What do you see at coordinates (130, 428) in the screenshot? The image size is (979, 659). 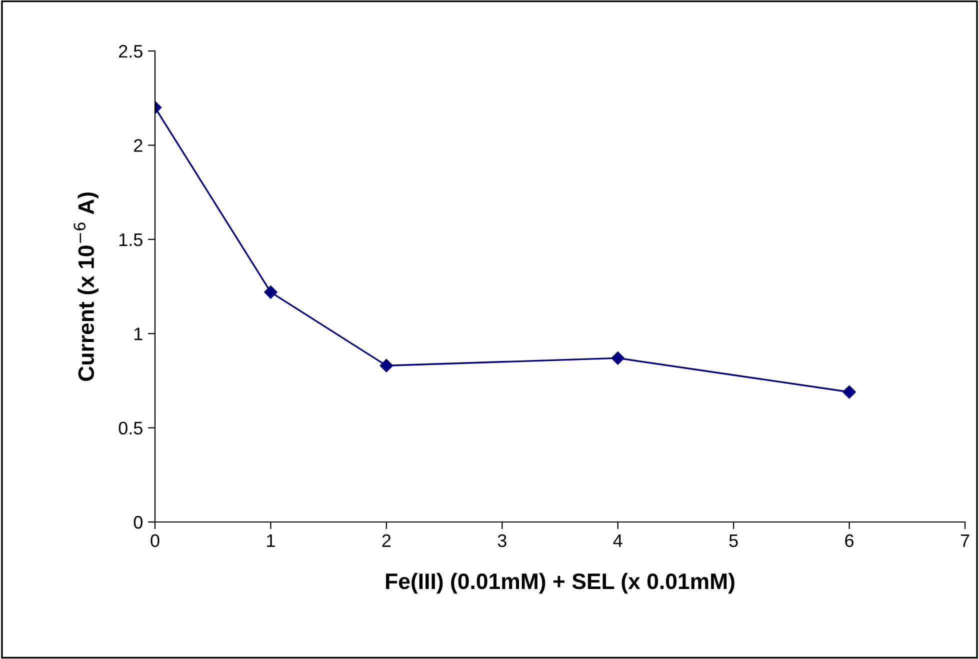 I see `y-tick-label: 0.5` at bounding box center [130, 428].